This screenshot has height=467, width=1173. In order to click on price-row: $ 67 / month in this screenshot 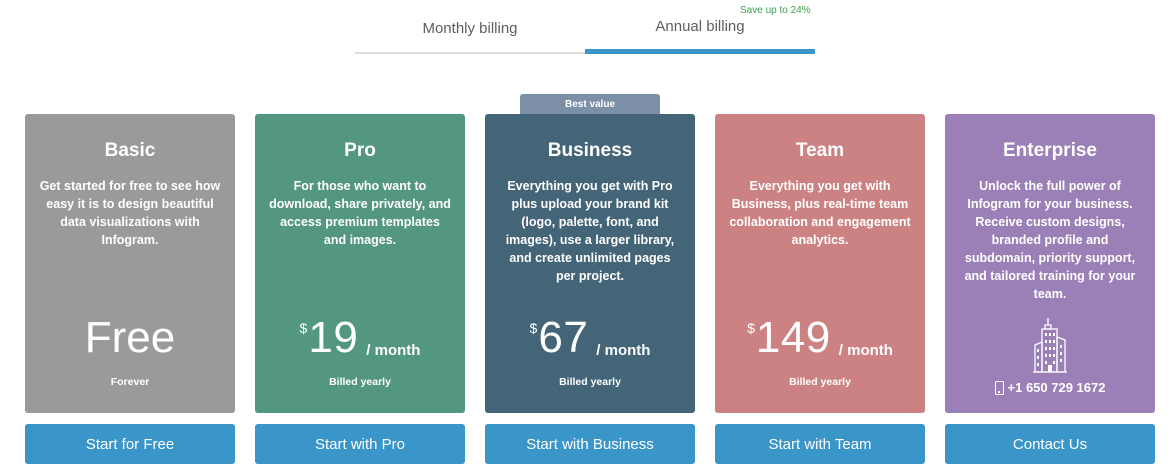, I will do `click(590, 340)`.